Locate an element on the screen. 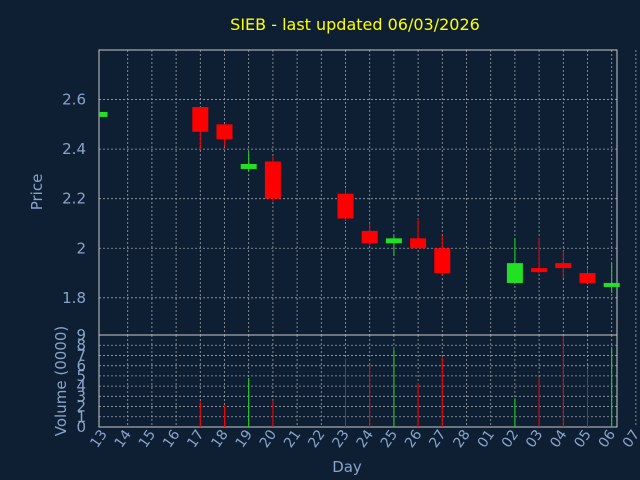 The height and width of the screenshot is (480, 640). volume-tick-label: 9 is located at coordinates (81, 335).